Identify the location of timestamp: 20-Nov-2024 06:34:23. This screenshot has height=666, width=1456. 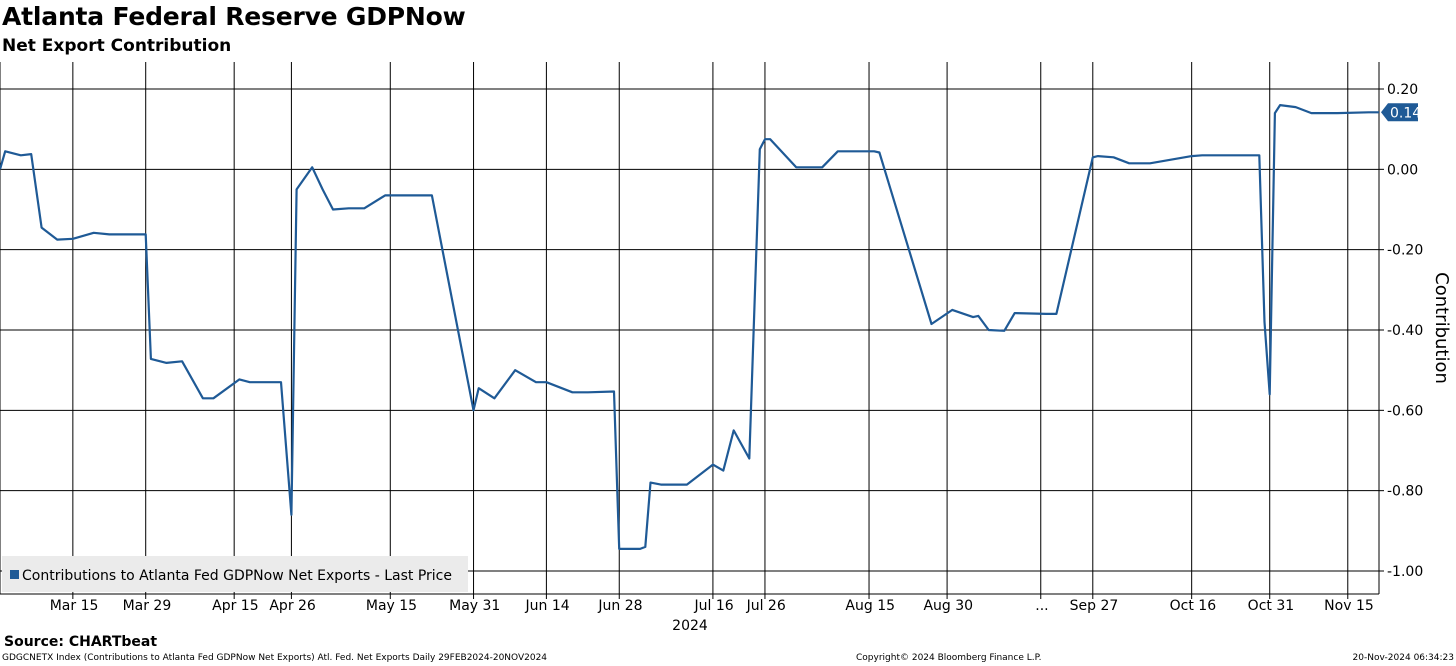
(1403, 658).